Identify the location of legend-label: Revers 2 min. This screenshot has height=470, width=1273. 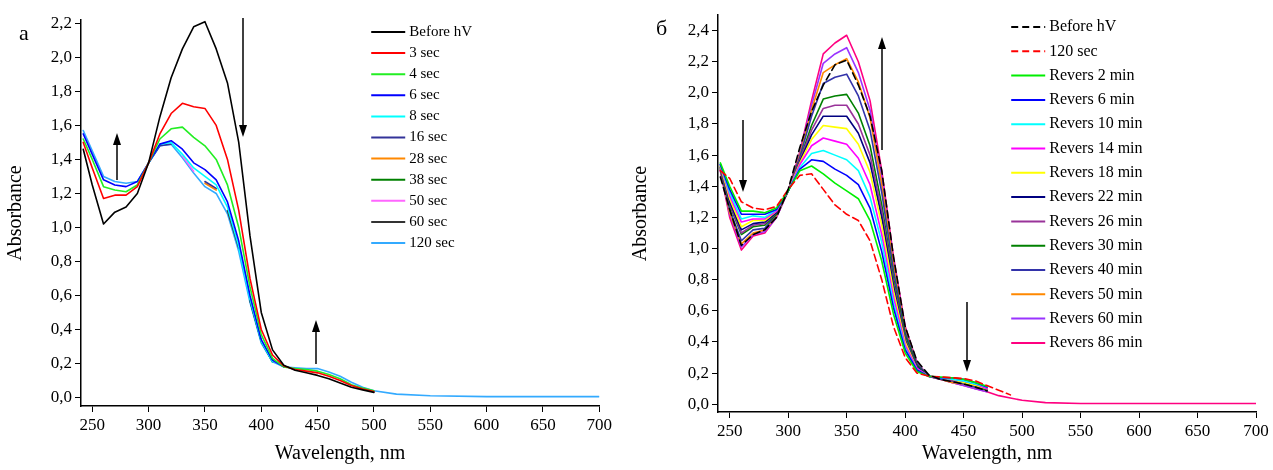
(1092, 74).